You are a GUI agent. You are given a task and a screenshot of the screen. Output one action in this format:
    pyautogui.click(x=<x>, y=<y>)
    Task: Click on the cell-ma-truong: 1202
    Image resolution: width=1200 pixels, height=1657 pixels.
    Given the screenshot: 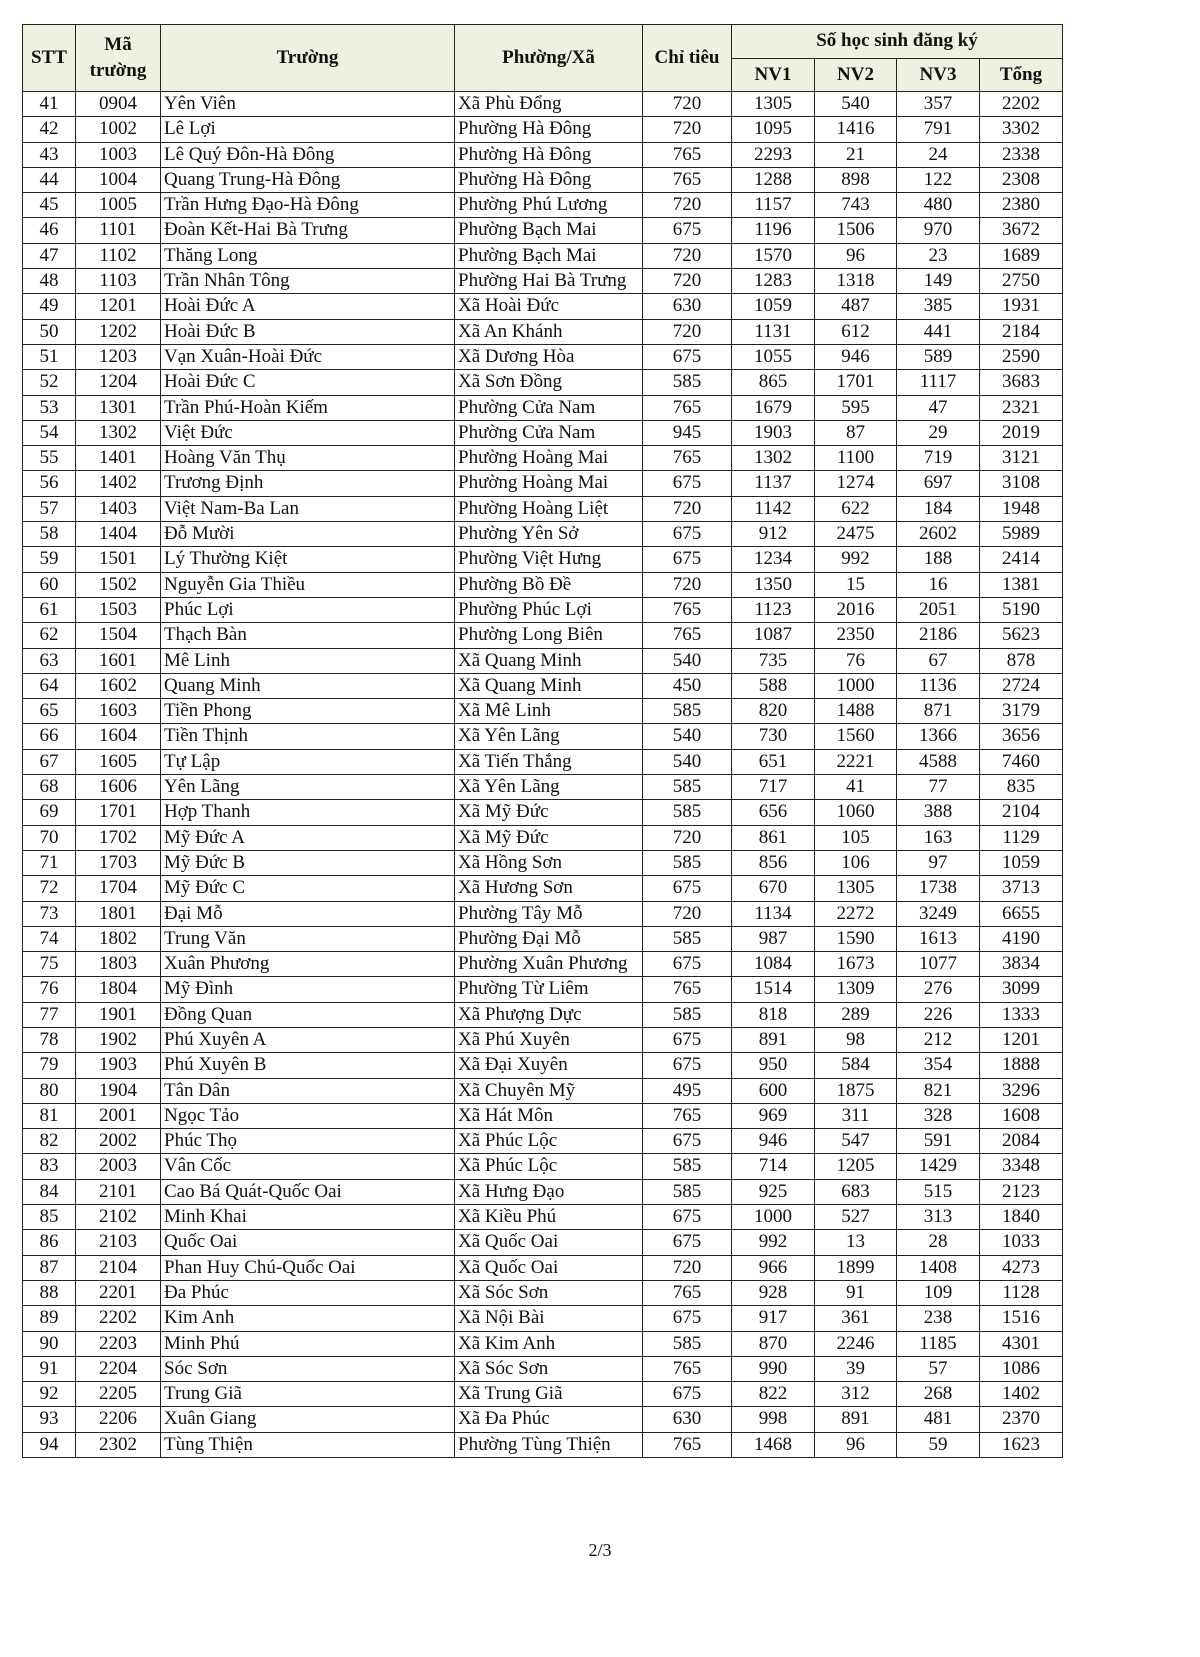 What is the action you would take?
    pyautogui.click(x=118, y=331)
    